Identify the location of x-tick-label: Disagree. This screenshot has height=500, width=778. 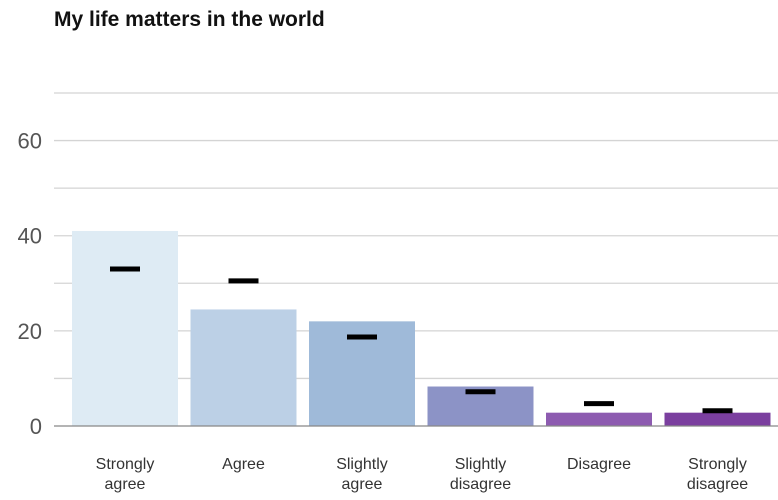
(599, 464).